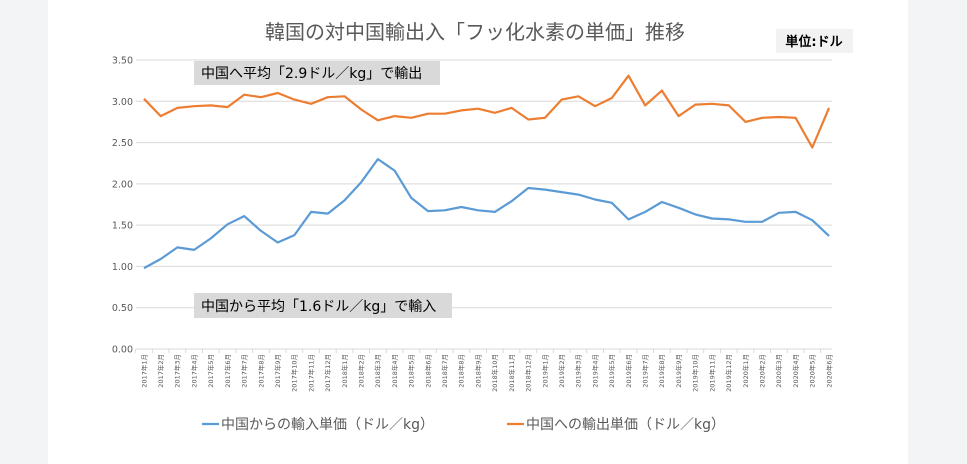  What do you see at coordinates (812, 371) in the screenshot?
I see `x-tick-label: 2020年5月` at bounding box center [812, 371].